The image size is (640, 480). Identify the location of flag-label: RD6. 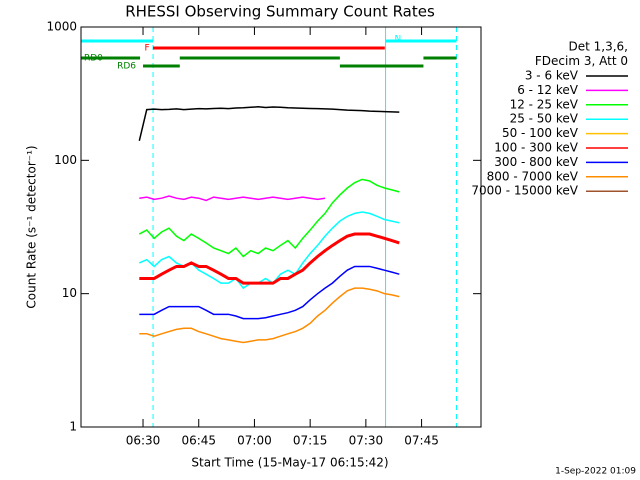
(126, 67).